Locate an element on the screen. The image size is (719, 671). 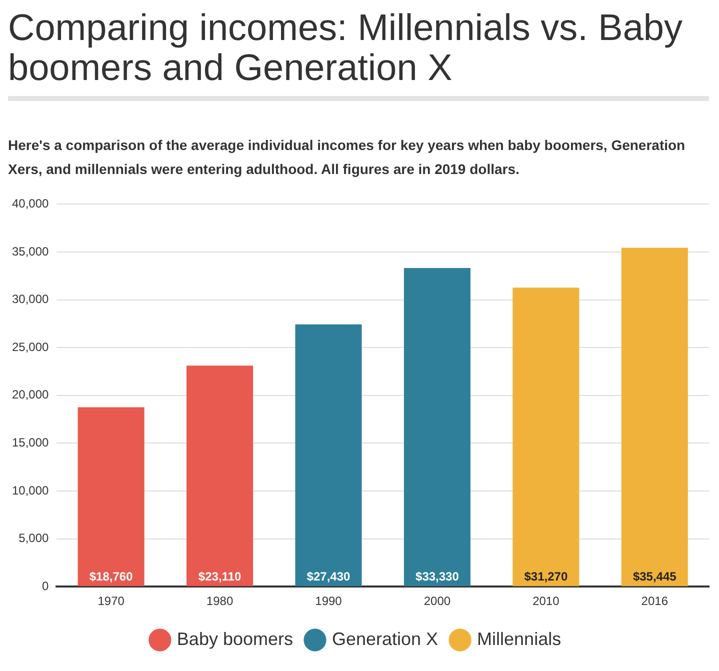
legend-label: Baby boomers is located at coordinates (234, 638).